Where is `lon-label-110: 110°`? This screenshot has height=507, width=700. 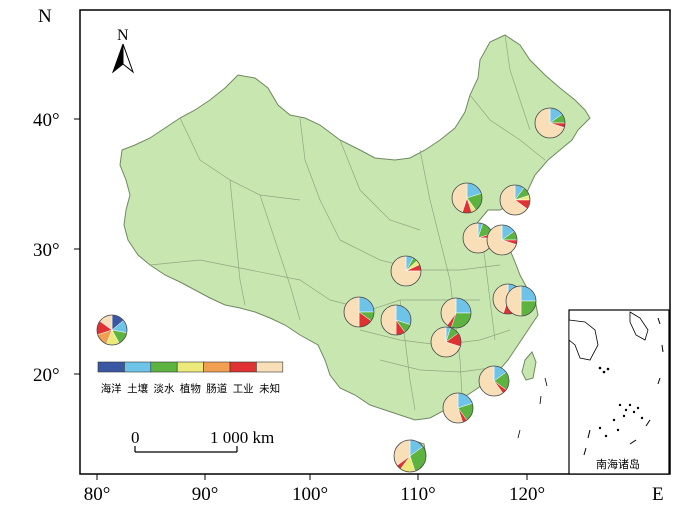 lon-label-110: 110° is located at coordinates (417, 494).